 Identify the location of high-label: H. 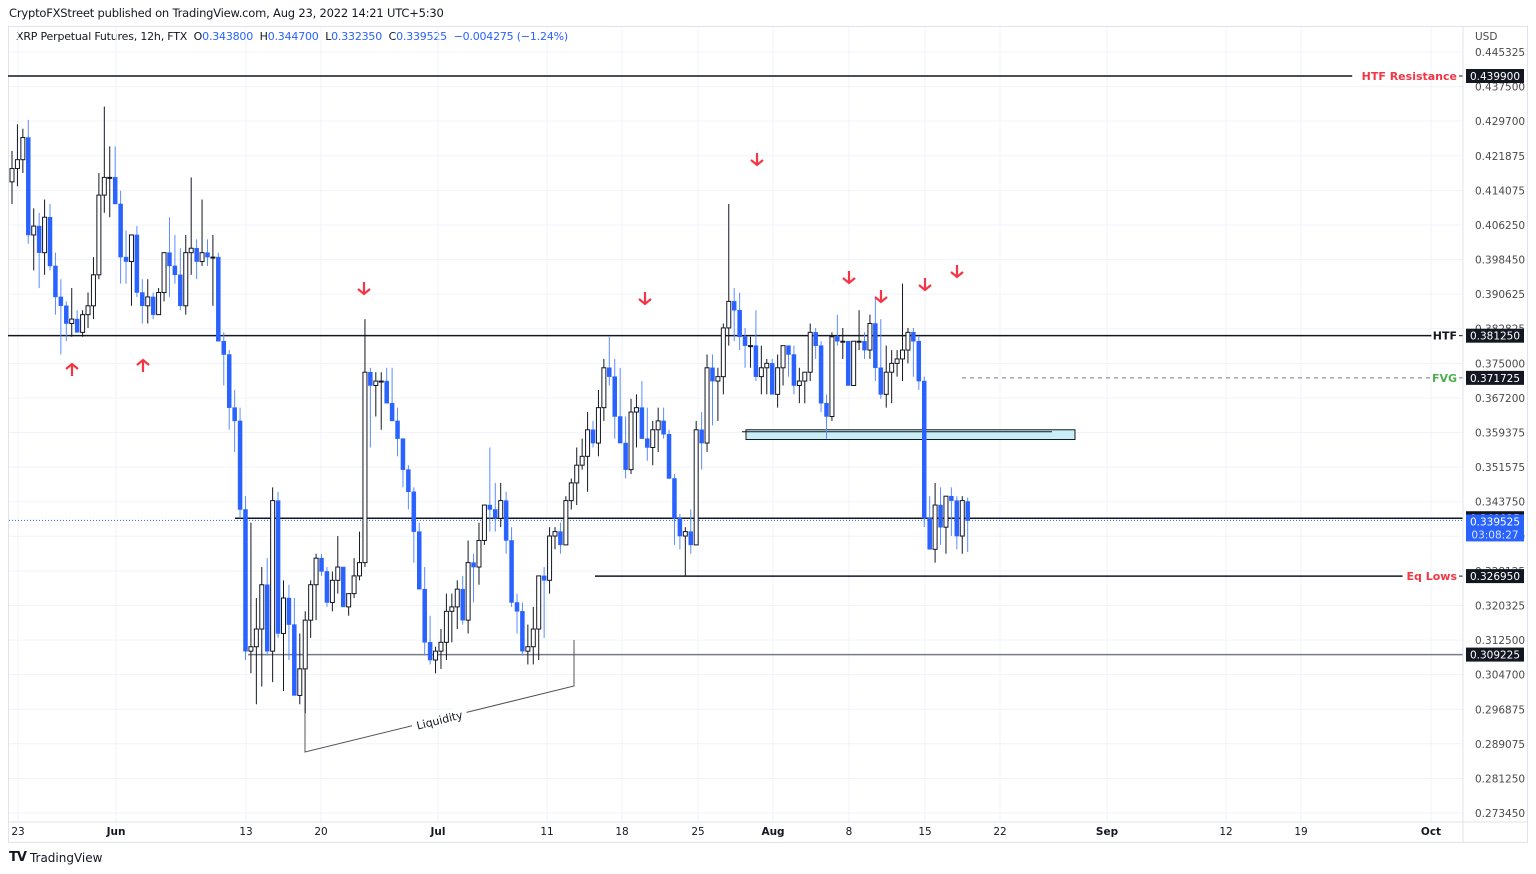
(263, 36).